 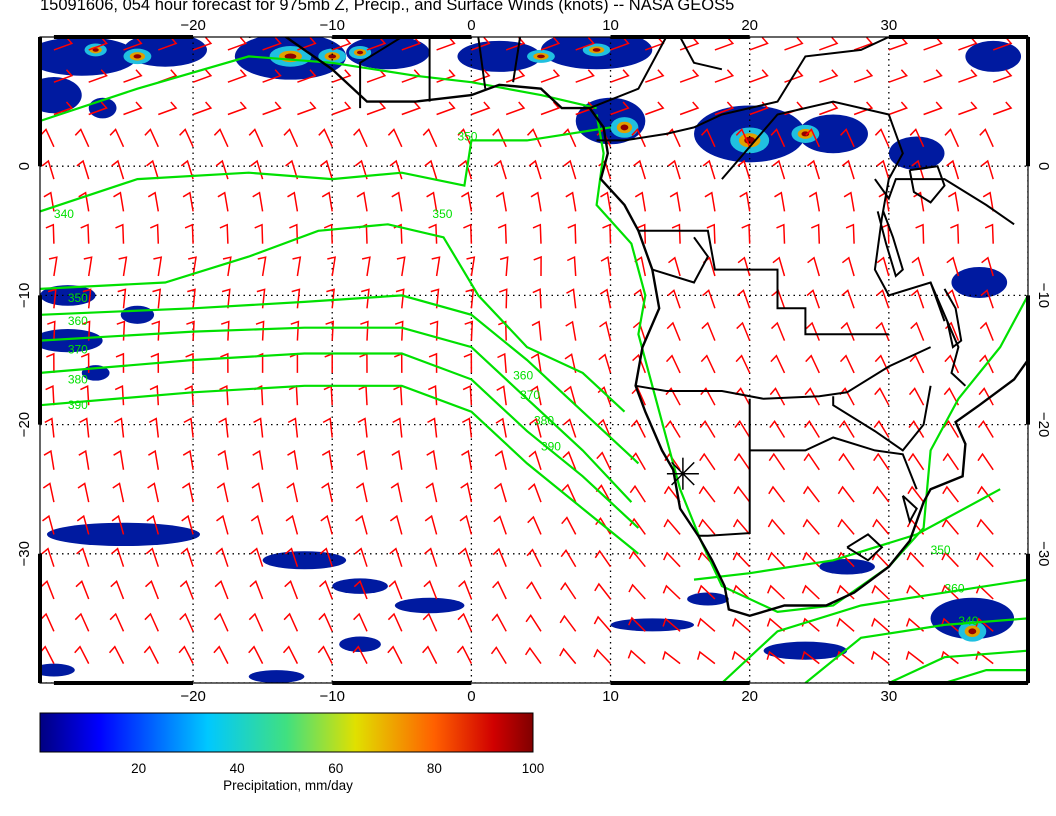 I want to click on colorbar, so click(x=286, y=732).